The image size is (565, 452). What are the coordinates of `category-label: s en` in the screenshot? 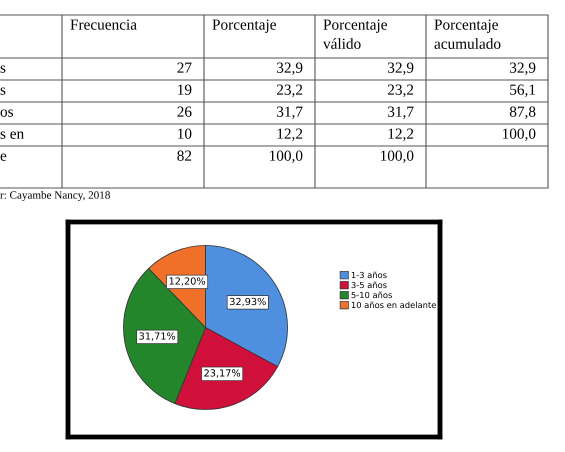 It's located at (12, 135).